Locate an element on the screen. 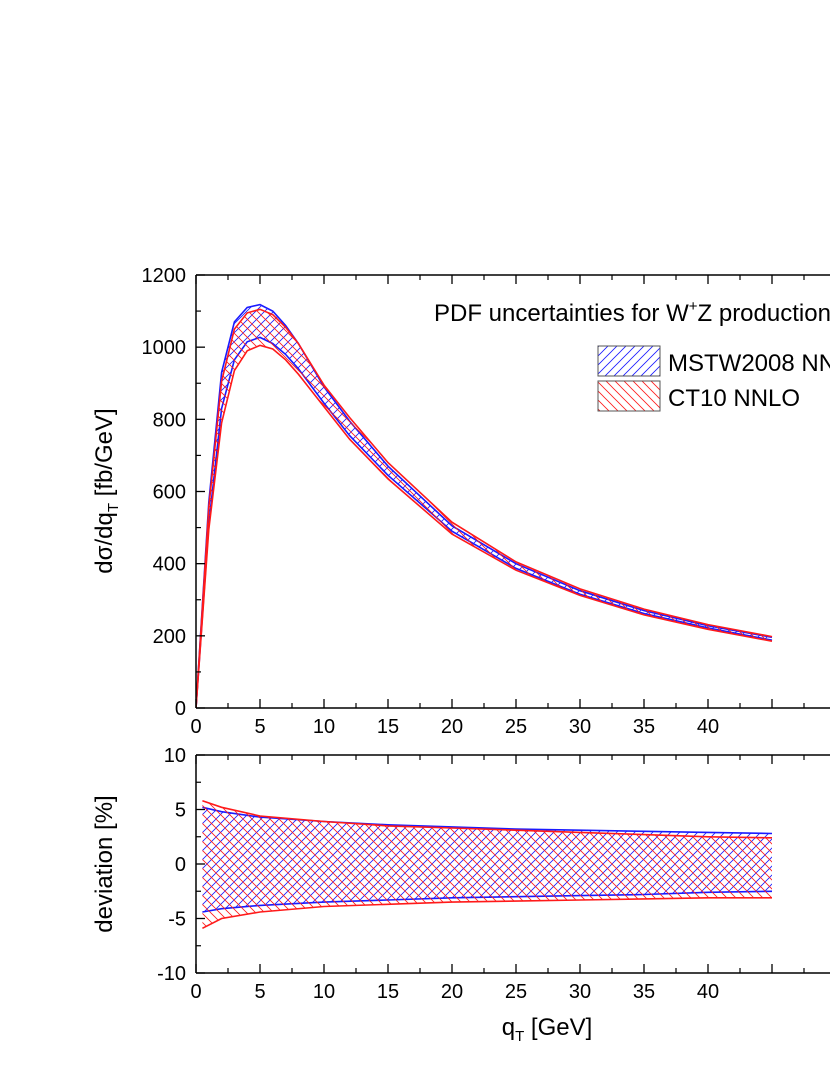 Image resolution: width=830 pixels, height=1075 pixels. main-x-tick-label: 40 is located at coordinates (708, 727).